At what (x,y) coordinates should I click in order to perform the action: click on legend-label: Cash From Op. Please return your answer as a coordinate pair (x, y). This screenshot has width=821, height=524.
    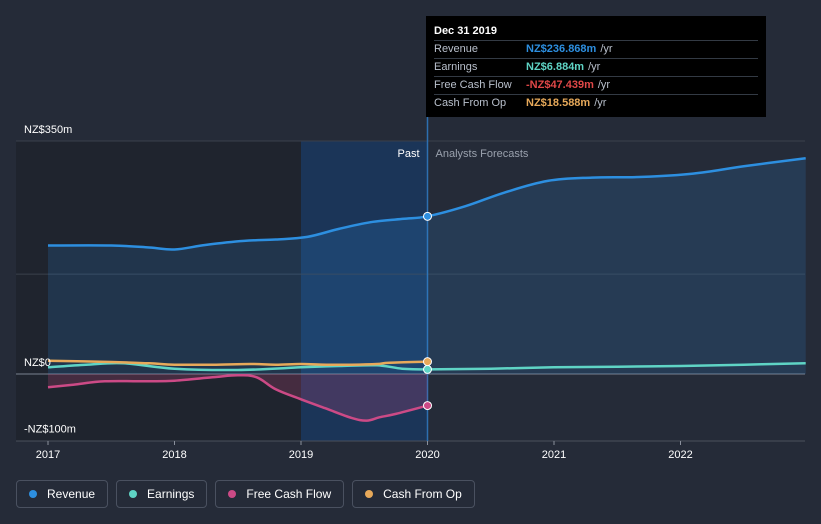
    Looking at the image, I should click on (422, 494).